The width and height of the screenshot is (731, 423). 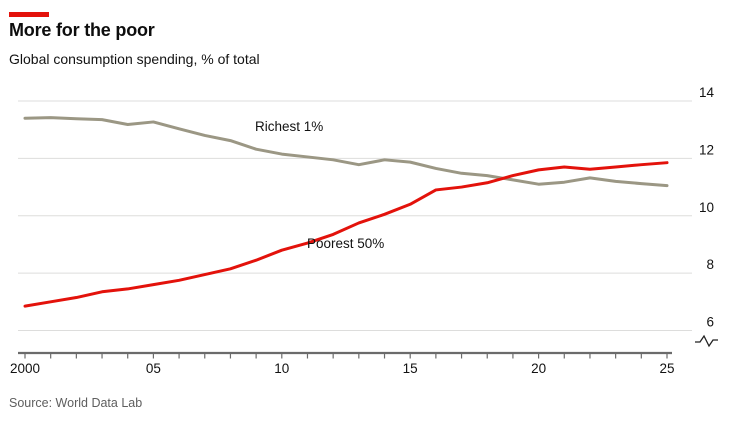 I want to click on series-label-poorest-50: Poorest 50%, so click(x=345, y=243).